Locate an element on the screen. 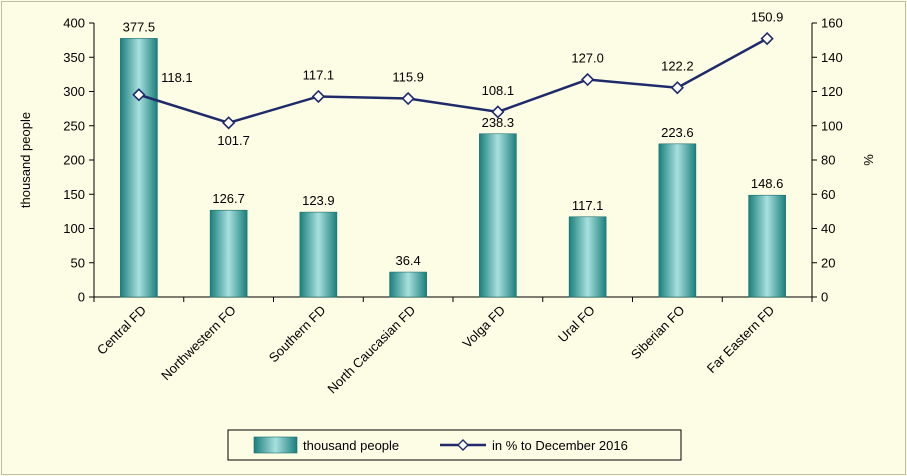 The height and width of the screenshot is (476, 907). left-tick-label: 0 is located at coordinates (81, 297).